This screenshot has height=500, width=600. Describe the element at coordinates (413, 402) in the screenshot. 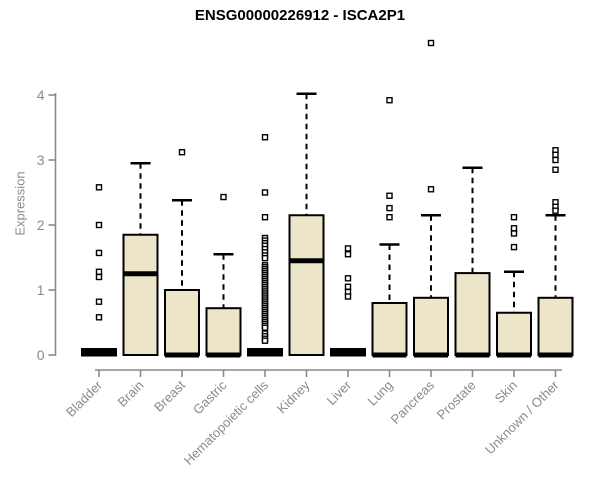

I see `x-tick-label: Pancreas` at that location.